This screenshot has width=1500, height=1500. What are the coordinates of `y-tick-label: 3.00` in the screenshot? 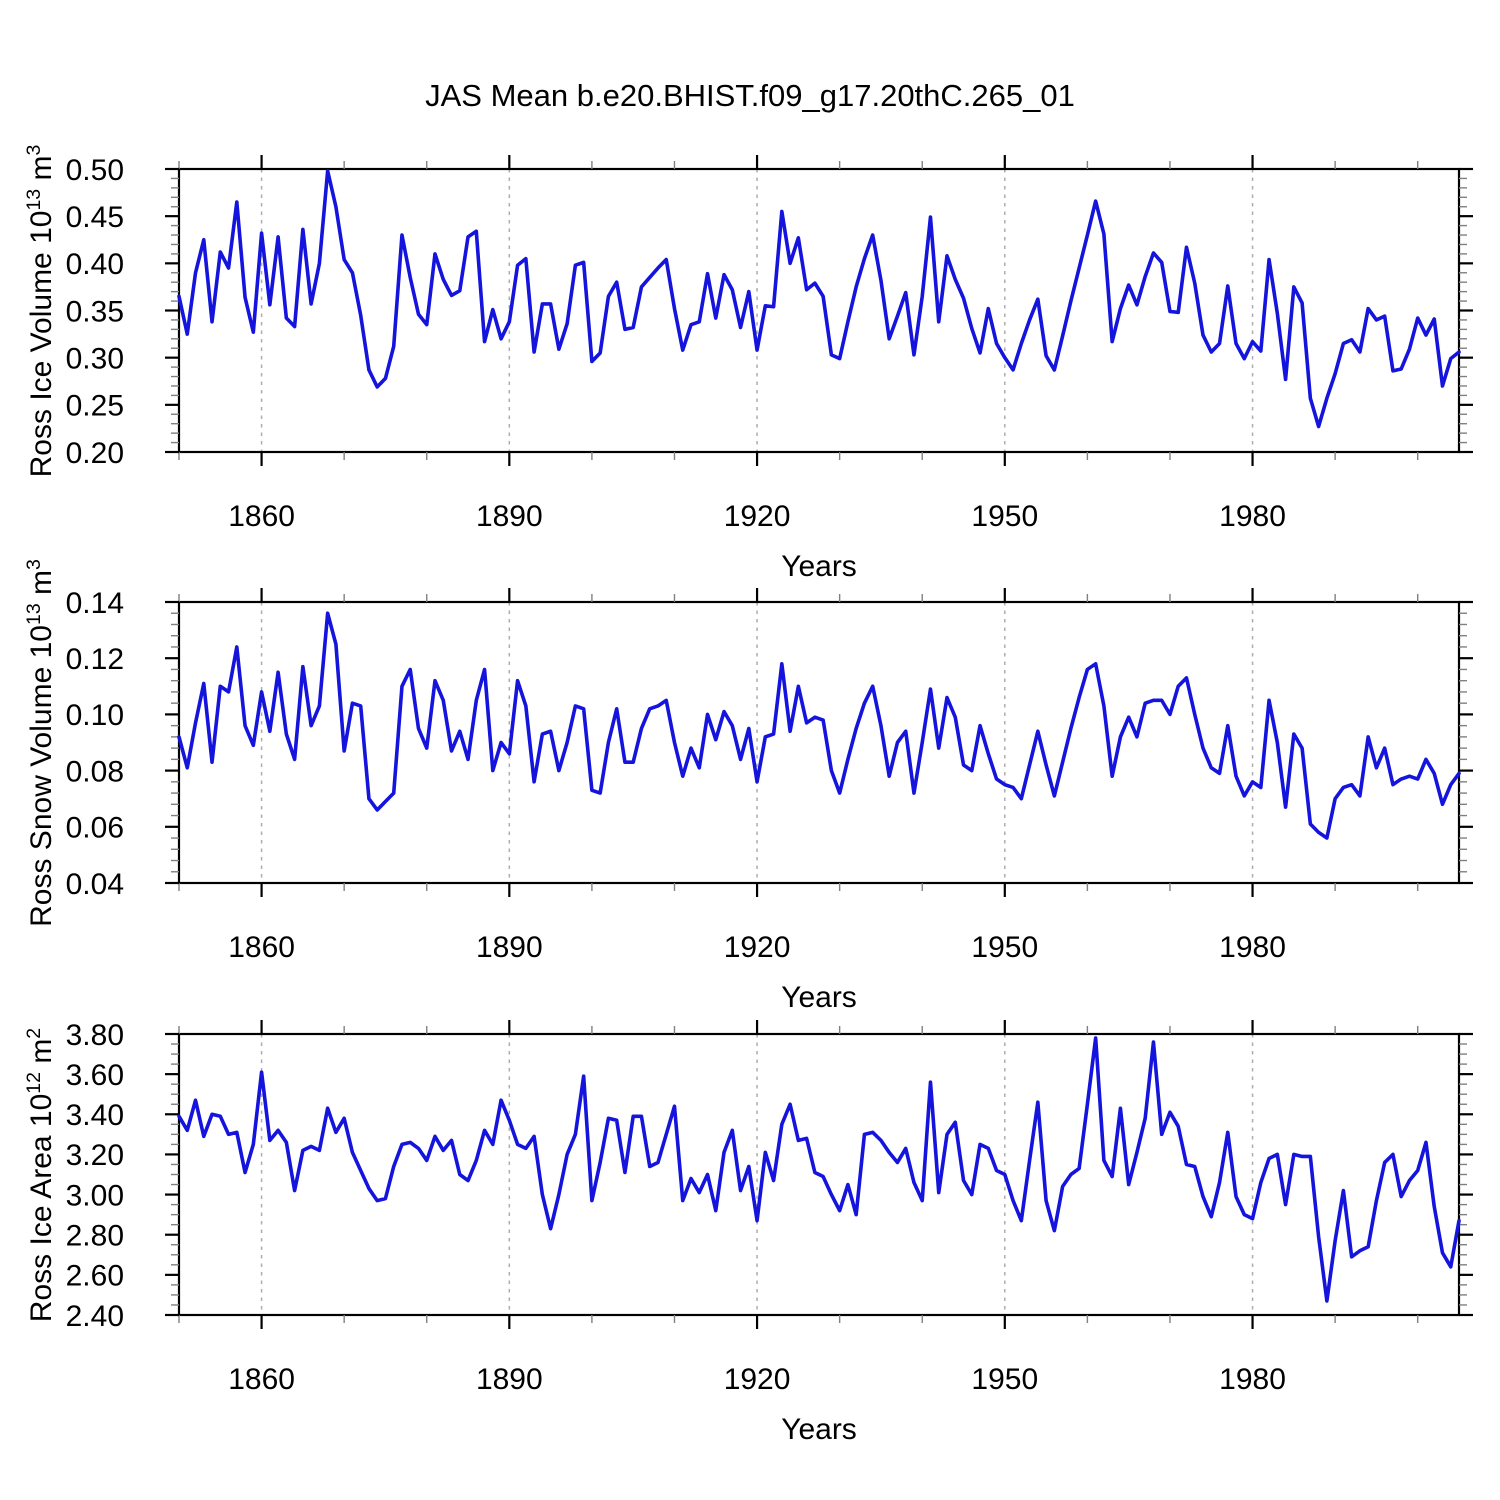 It's located at (95, 1195).